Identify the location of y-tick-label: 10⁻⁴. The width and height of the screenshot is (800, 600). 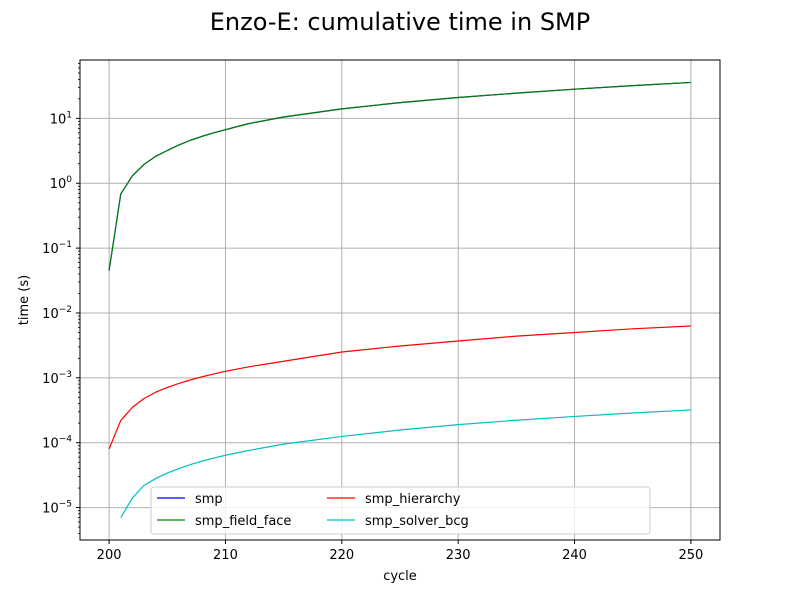
(57, 443).